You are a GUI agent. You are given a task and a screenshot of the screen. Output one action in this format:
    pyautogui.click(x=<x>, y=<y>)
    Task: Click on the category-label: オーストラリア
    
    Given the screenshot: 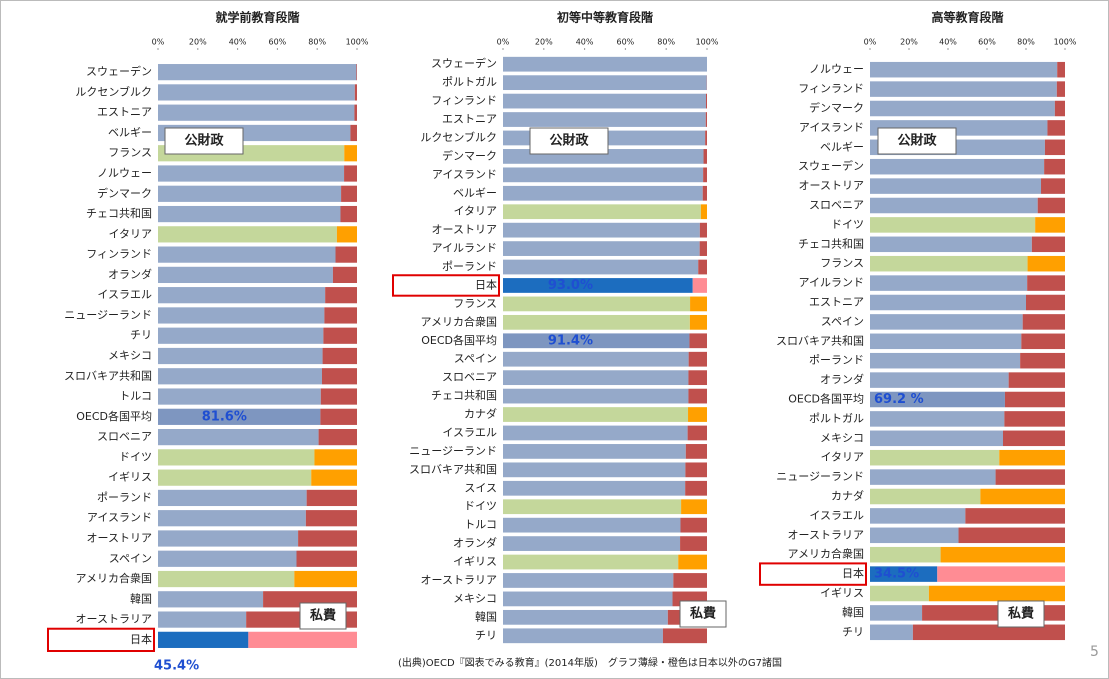 What is the action you would take?
    pyautogui.click(x=114, y=619)
    